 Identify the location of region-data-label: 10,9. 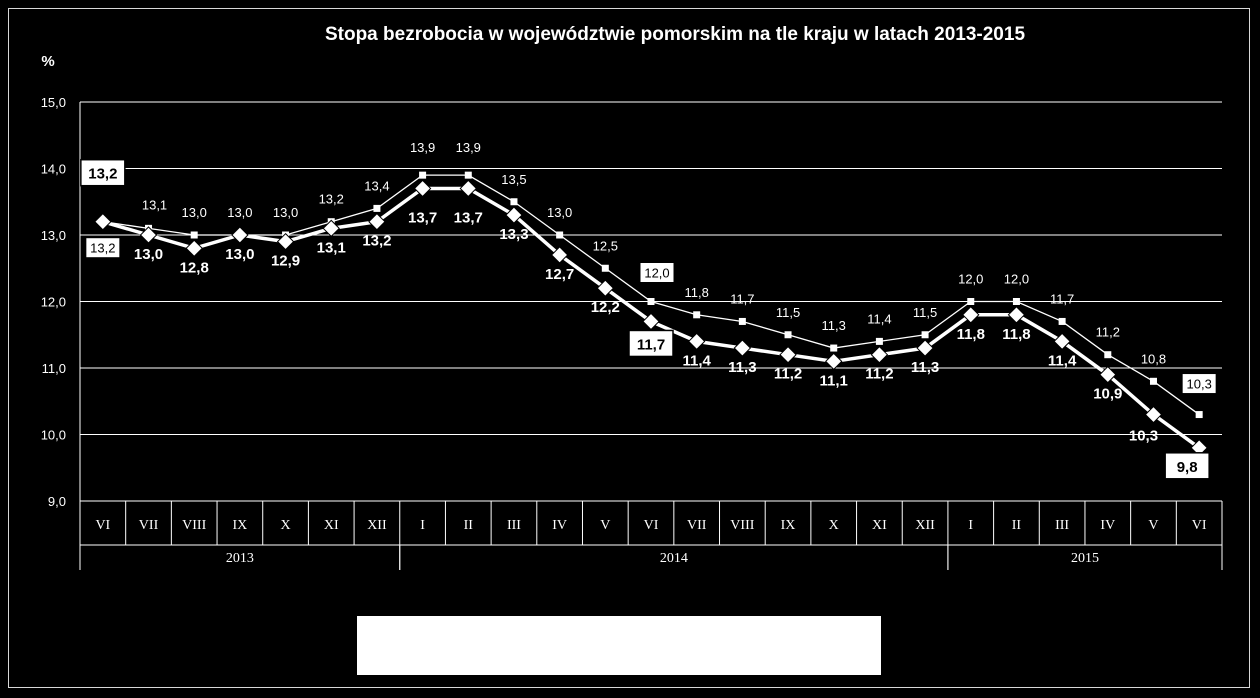
(1107, 394).